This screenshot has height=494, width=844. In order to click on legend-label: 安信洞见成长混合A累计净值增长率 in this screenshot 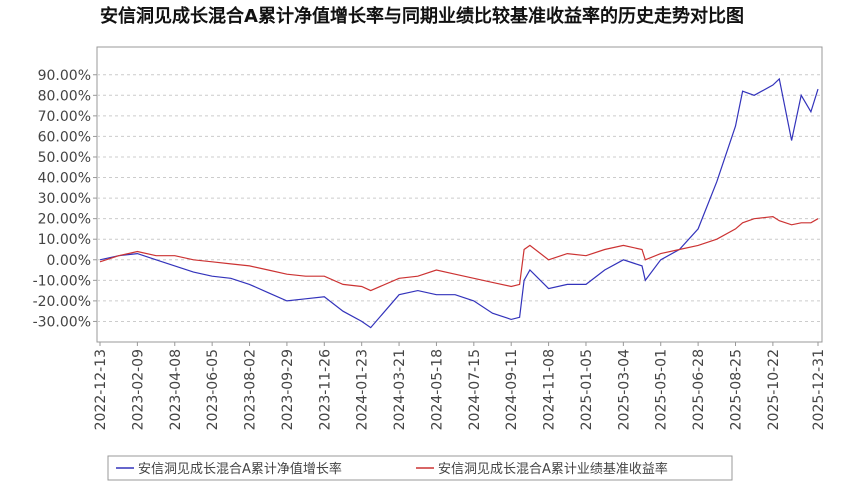, I will do `click(240, 469)`.